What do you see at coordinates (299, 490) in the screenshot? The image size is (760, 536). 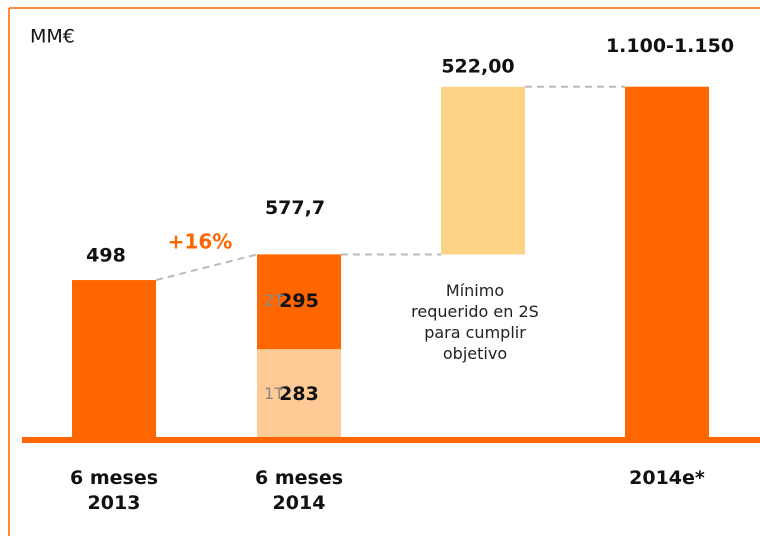 I see `x-tick-label: 6 meses 2014` at bounding box center [299, 490].